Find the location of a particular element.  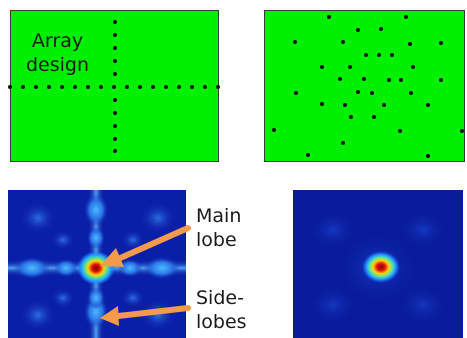

side-lobes-label: Side- lobes is located at coordinates (221, 310).